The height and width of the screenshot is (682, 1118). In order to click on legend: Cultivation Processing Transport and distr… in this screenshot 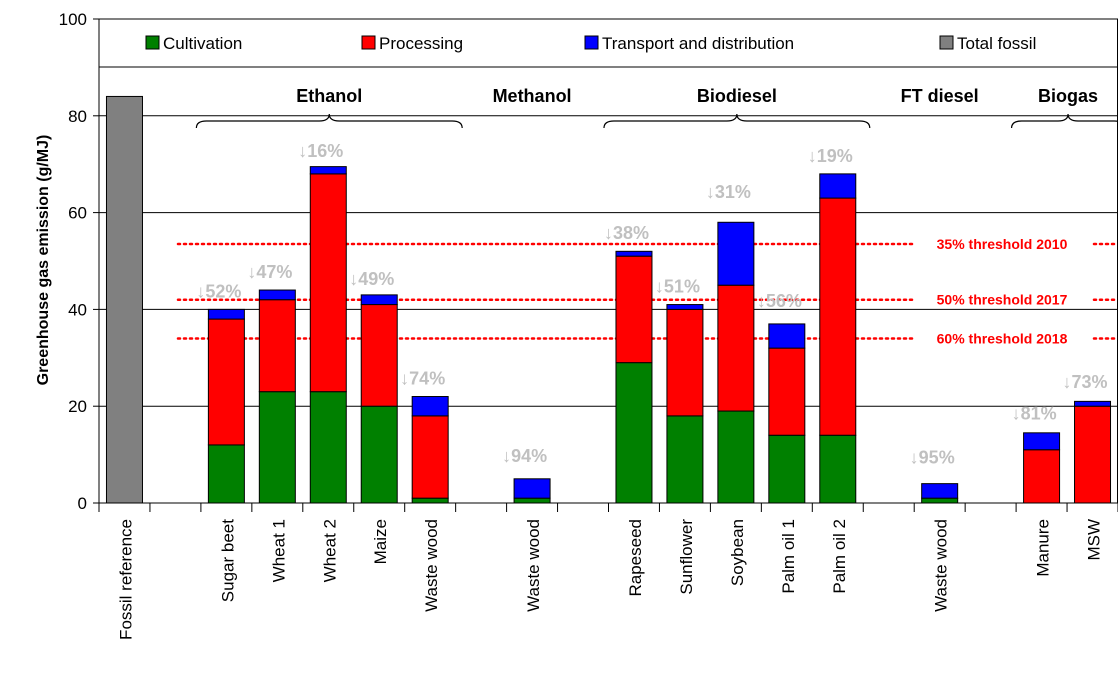, I will do `click(608, 43)`.